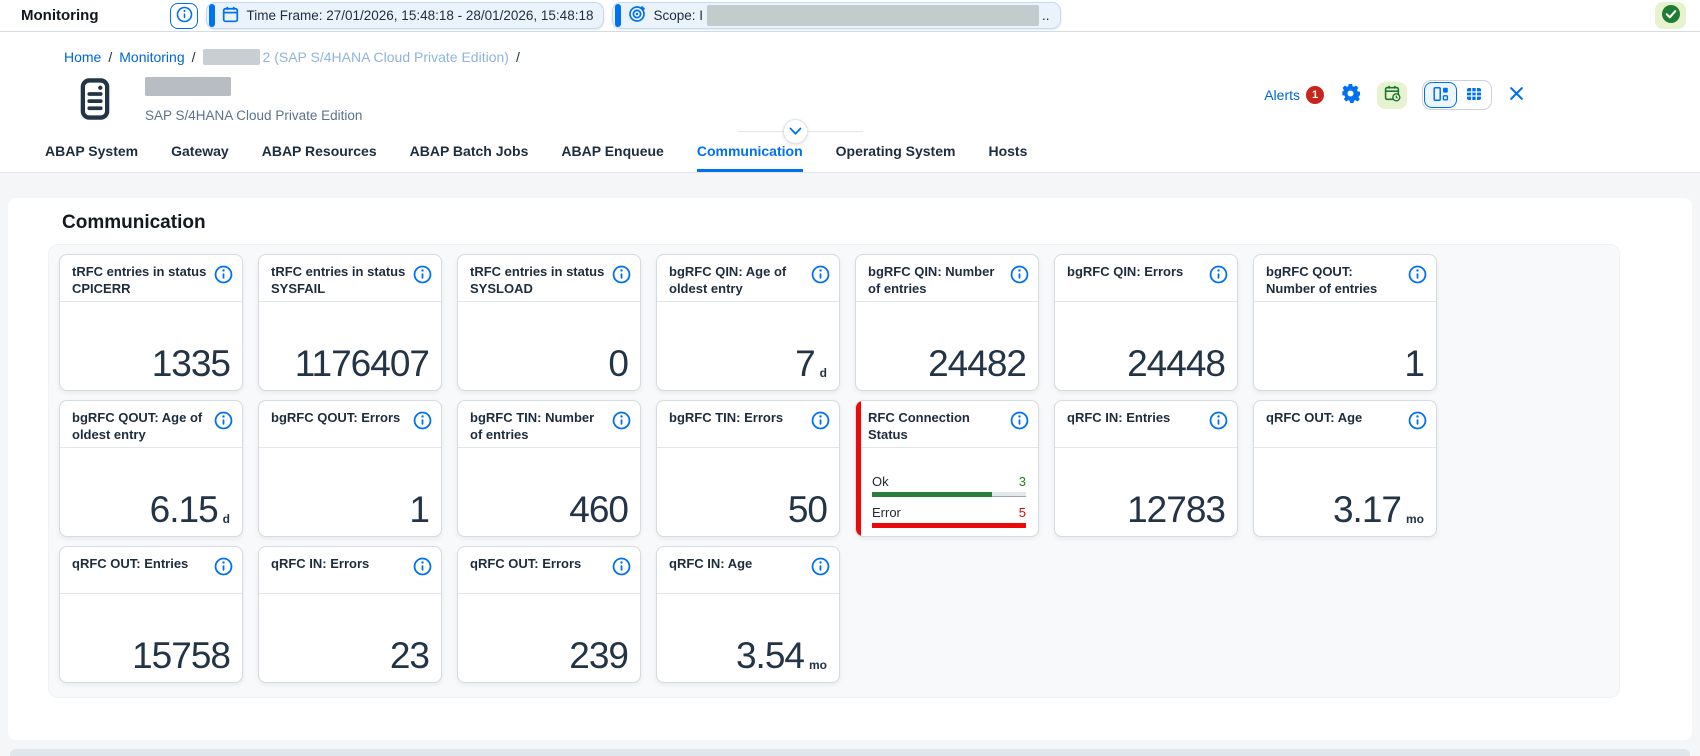 The width and height of the screenshot is (1700, 756). I want to click on tile-value: 24448, so click(1176, 363).